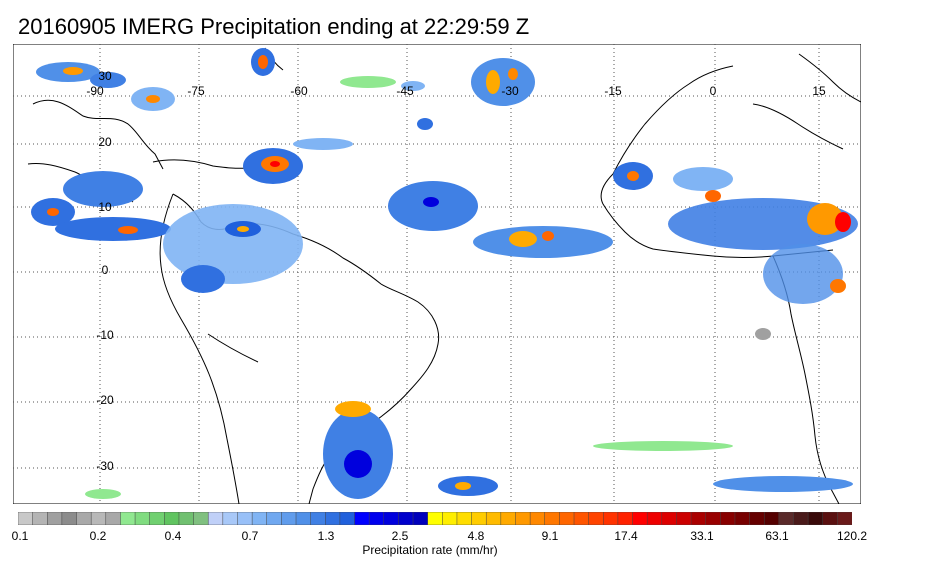  I want to click on colorbar-tick-label: 4.8, so click(476, 536).